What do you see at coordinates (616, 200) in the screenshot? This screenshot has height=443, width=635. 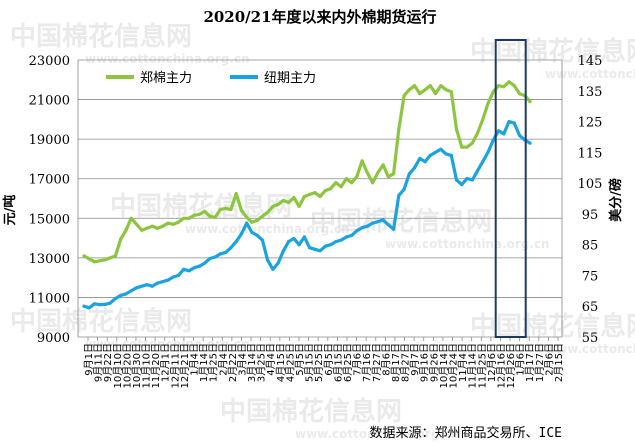 I see `y-axis-right-label: 美分/磅` at bounding box center [616, 200].